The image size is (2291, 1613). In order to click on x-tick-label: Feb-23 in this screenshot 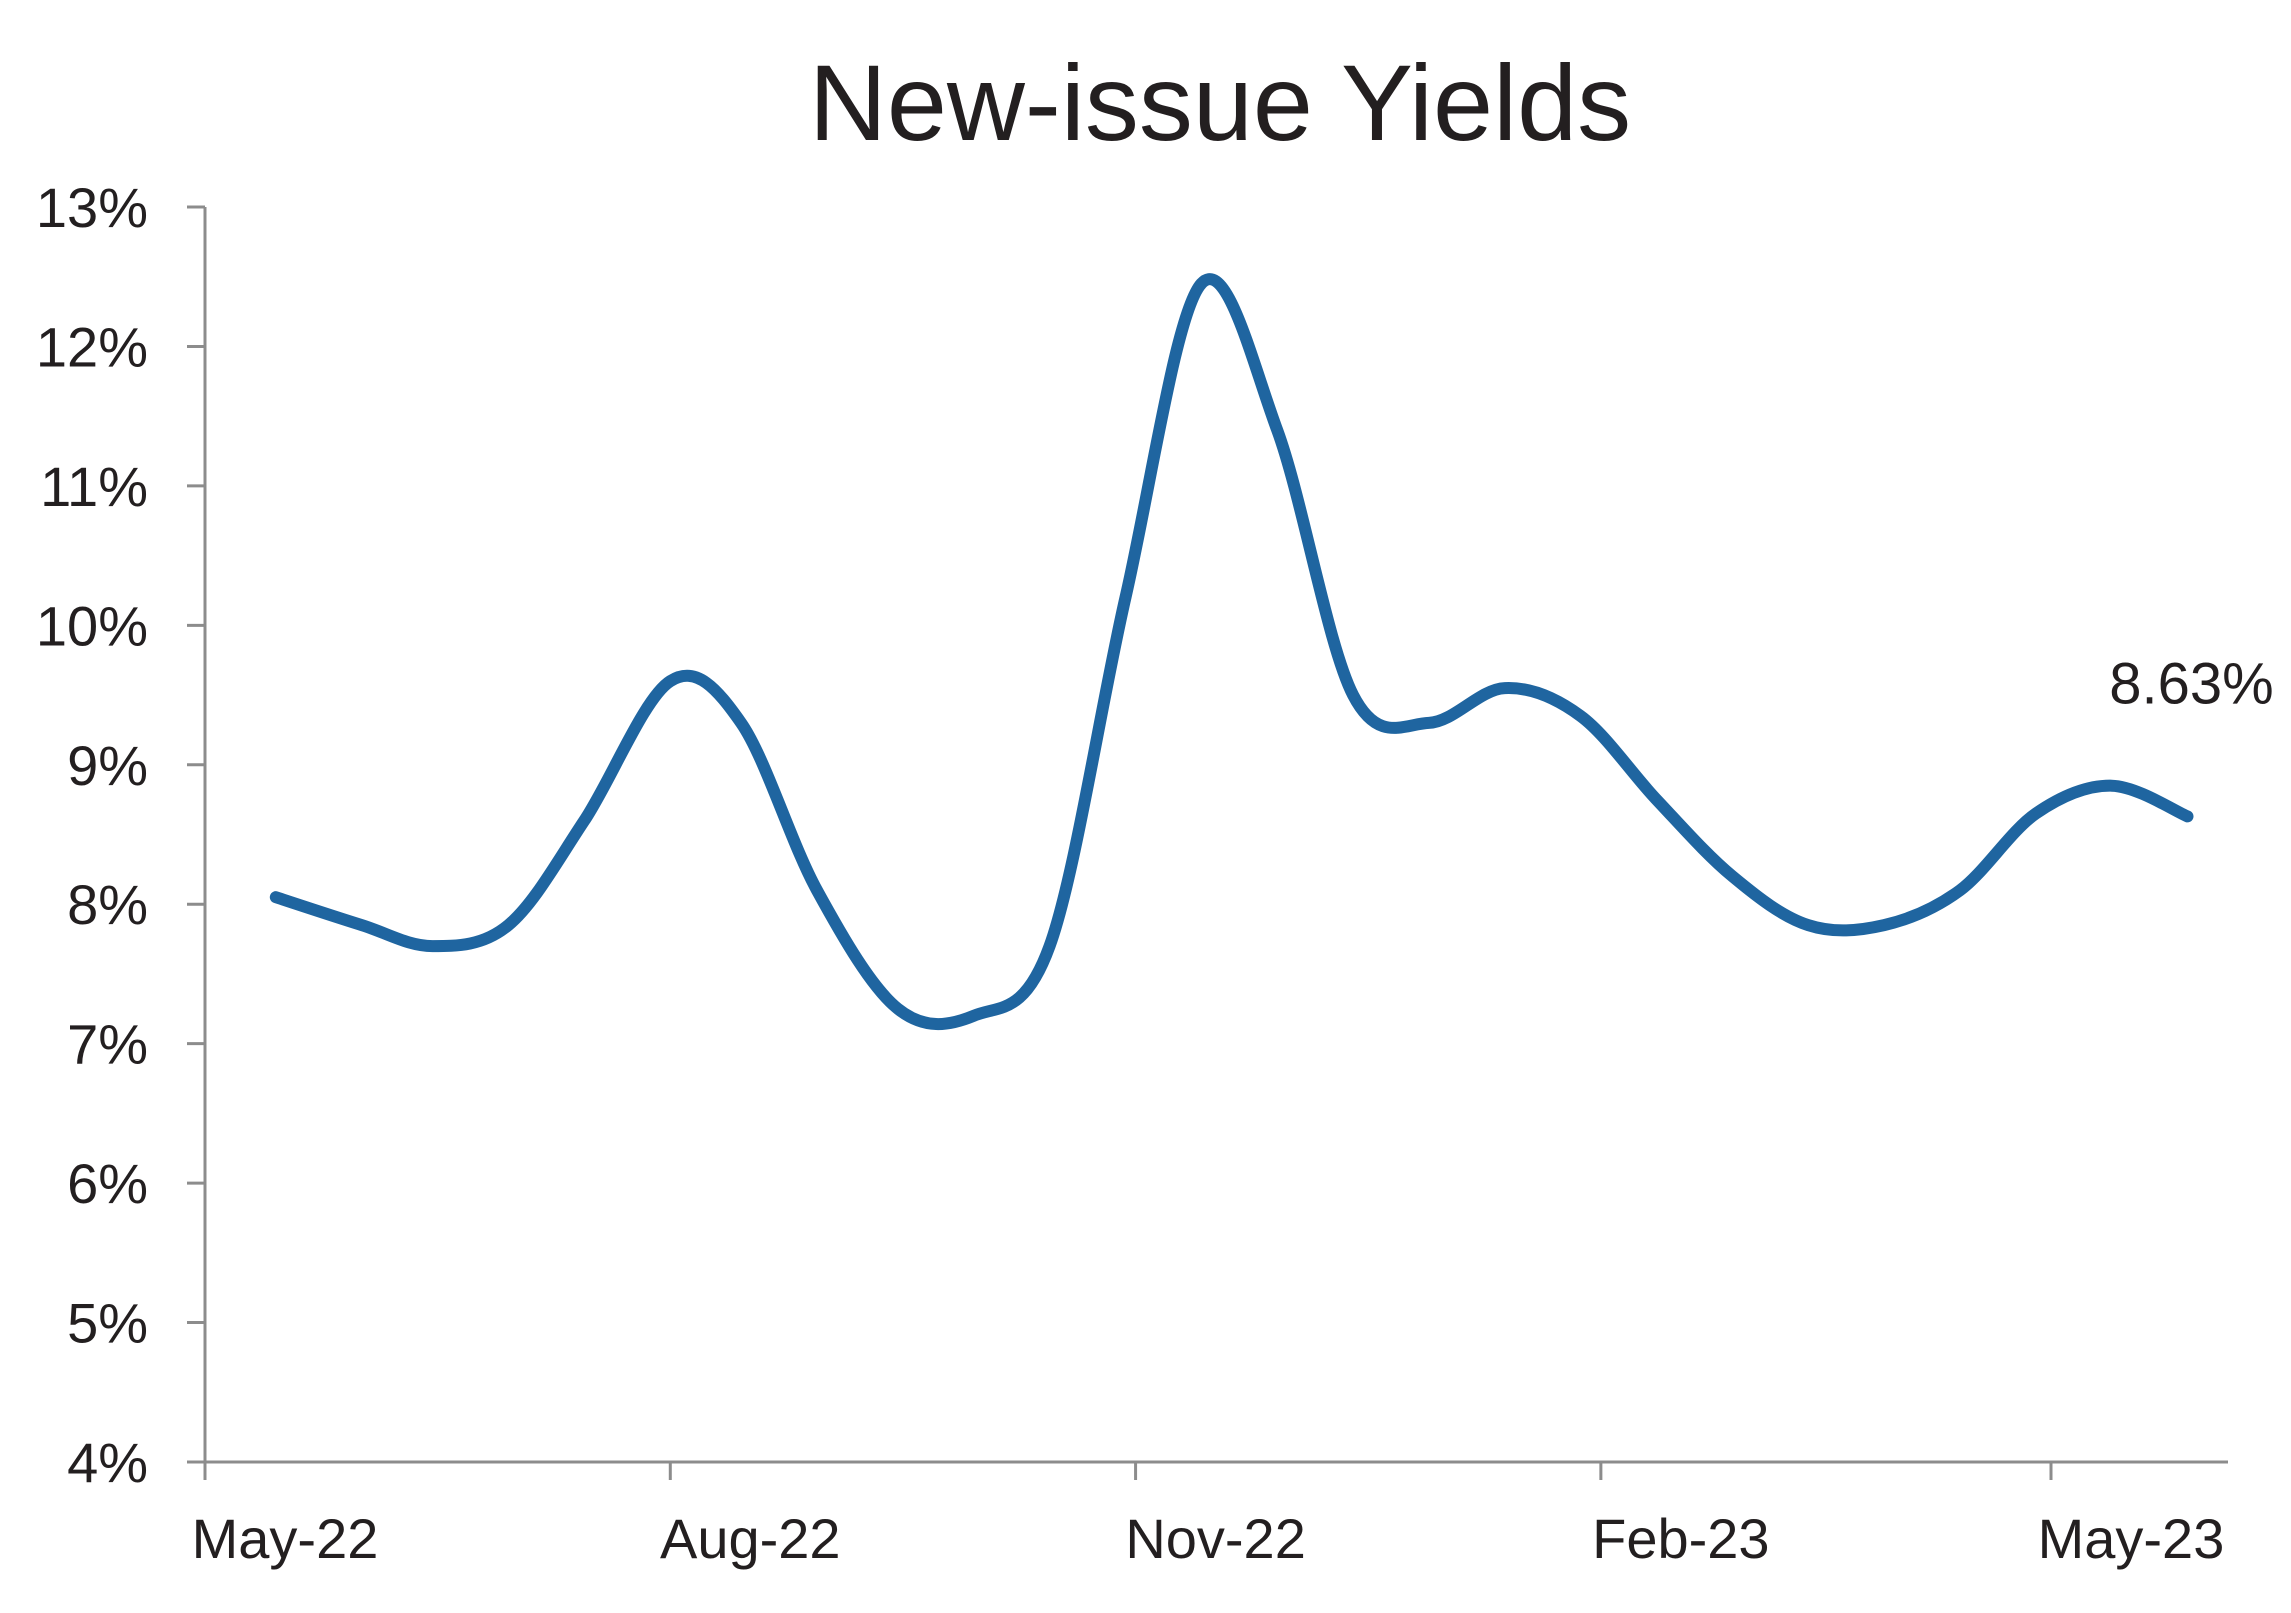, I will do `click(1680, 1538)`.